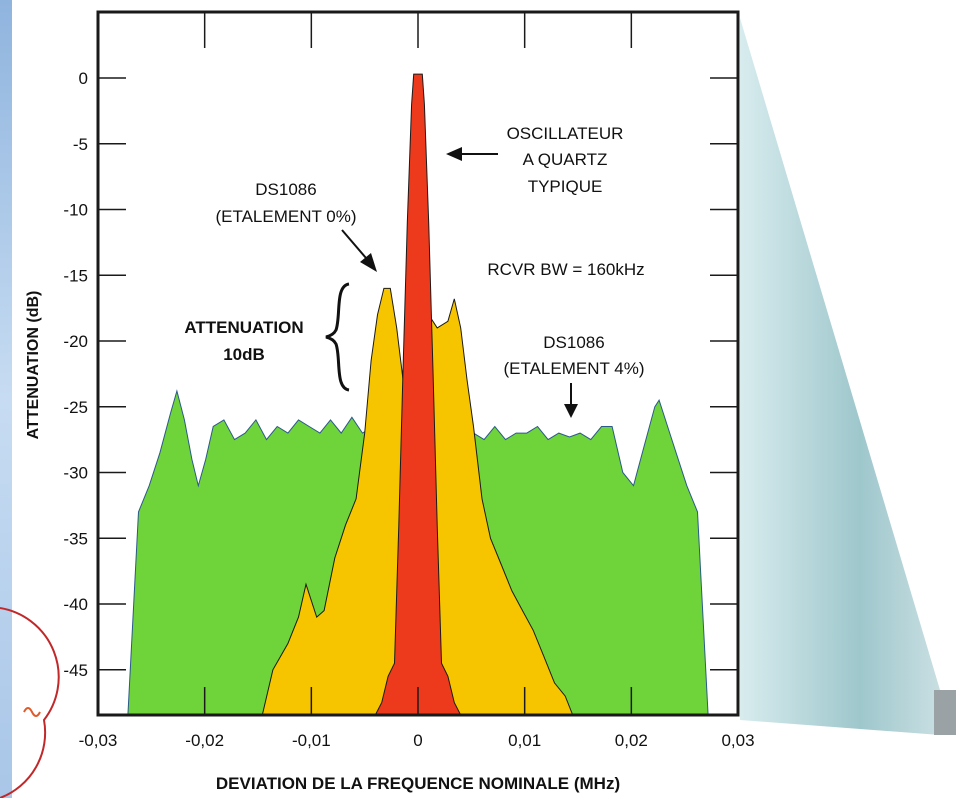 This screenshot has height=798, width=956. Describe the element at coordinates (80, 144) in the screenshot. I see `y-tick-label: -5` at that location.